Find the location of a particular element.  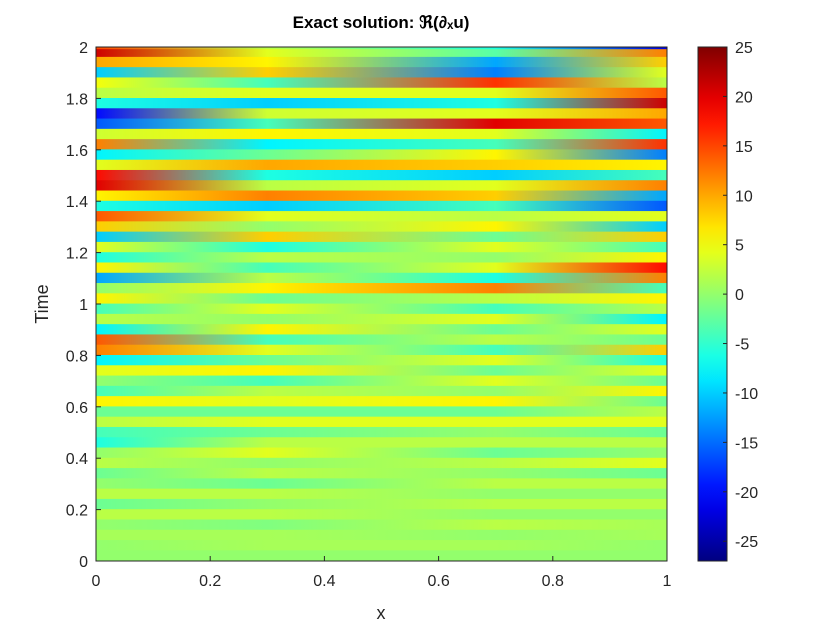

y-tick-label: 0.4 is located at coordinates (77, 459).